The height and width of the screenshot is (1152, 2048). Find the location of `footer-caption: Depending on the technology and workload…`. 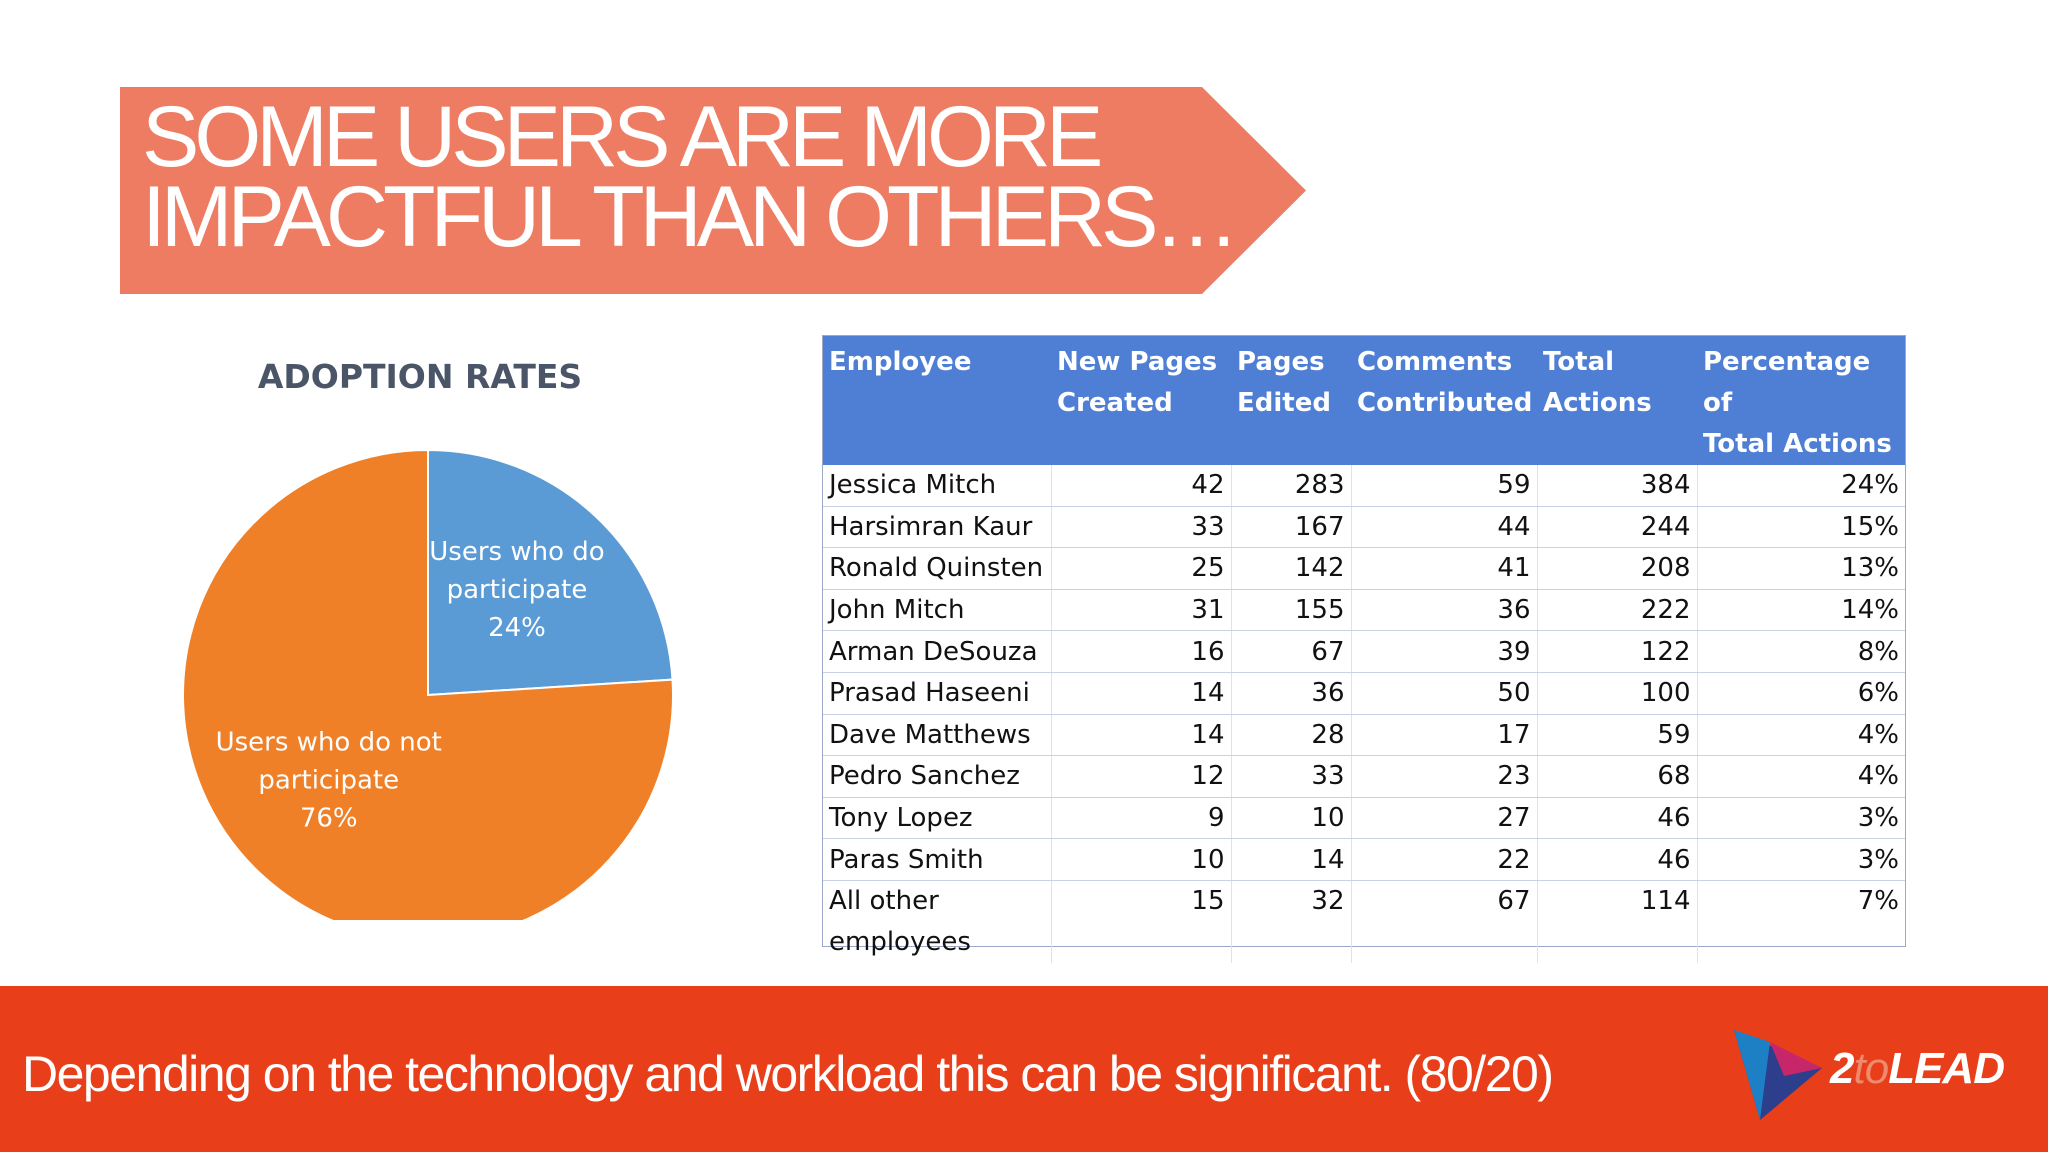

footer-caption: Depending on the technology and workload… is located at coordinates (788, 1074).